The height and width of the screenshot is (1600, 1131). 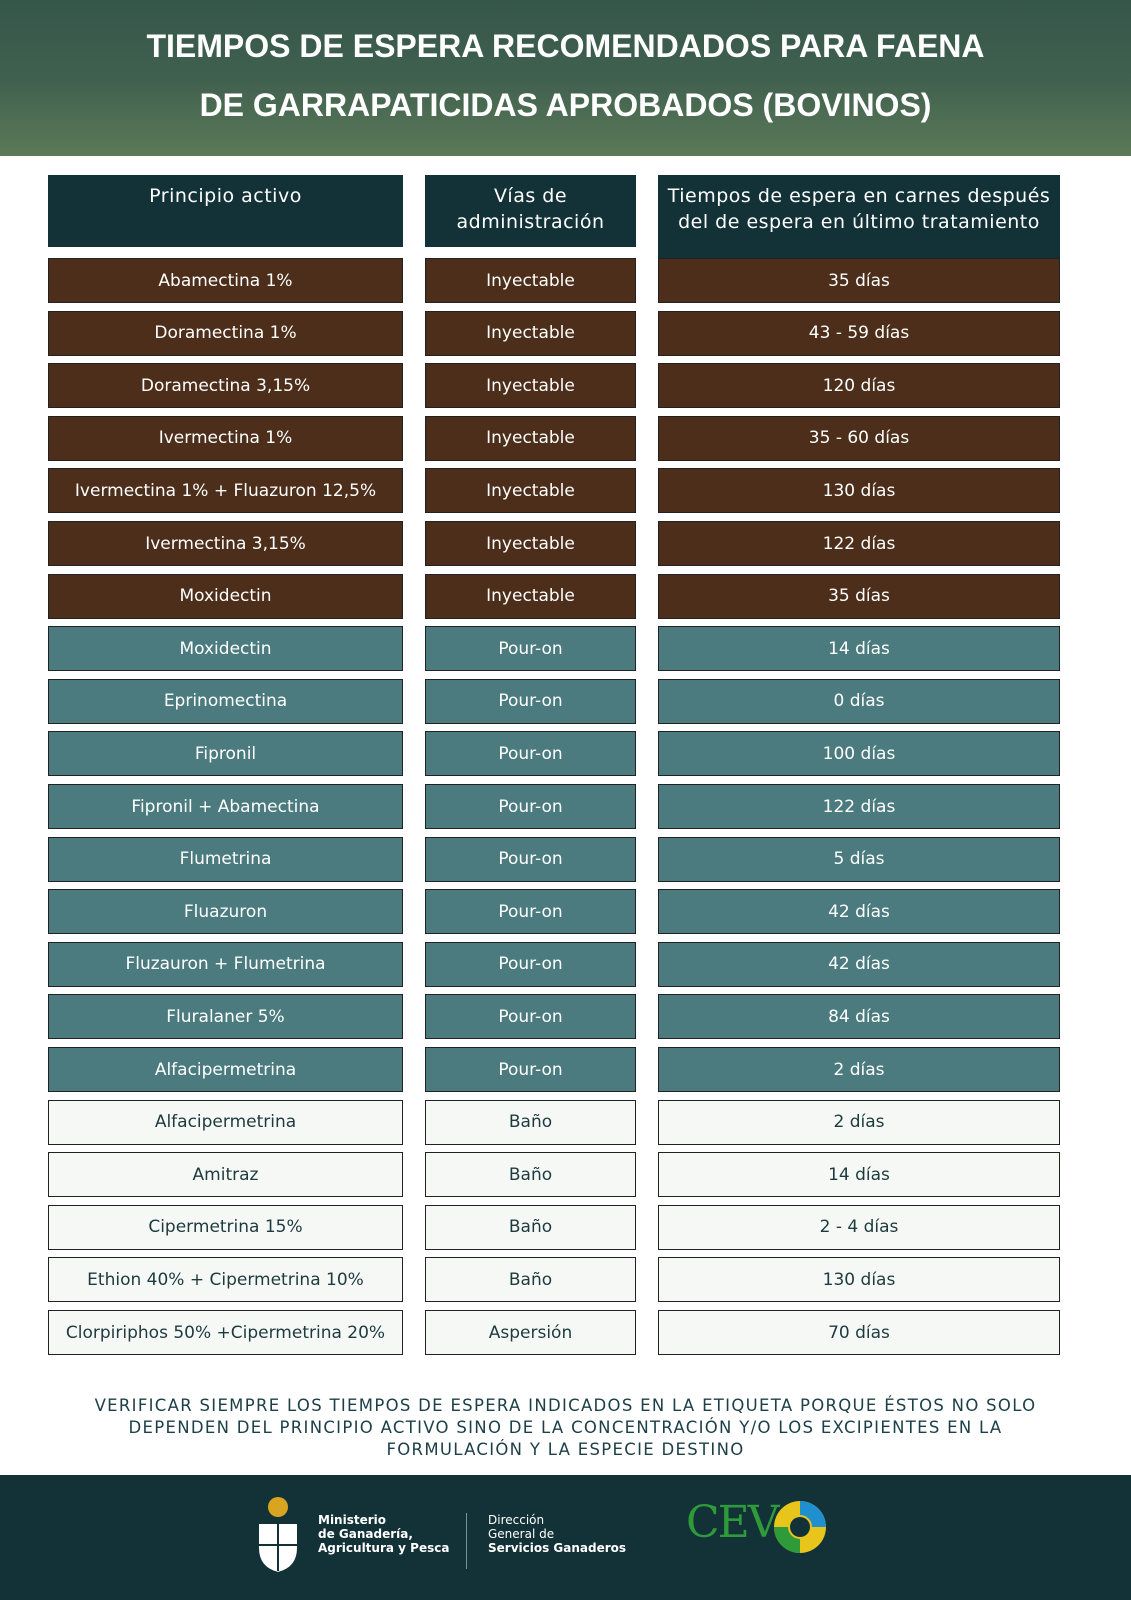 I want to click on divider, so click(x=466, y=1541).